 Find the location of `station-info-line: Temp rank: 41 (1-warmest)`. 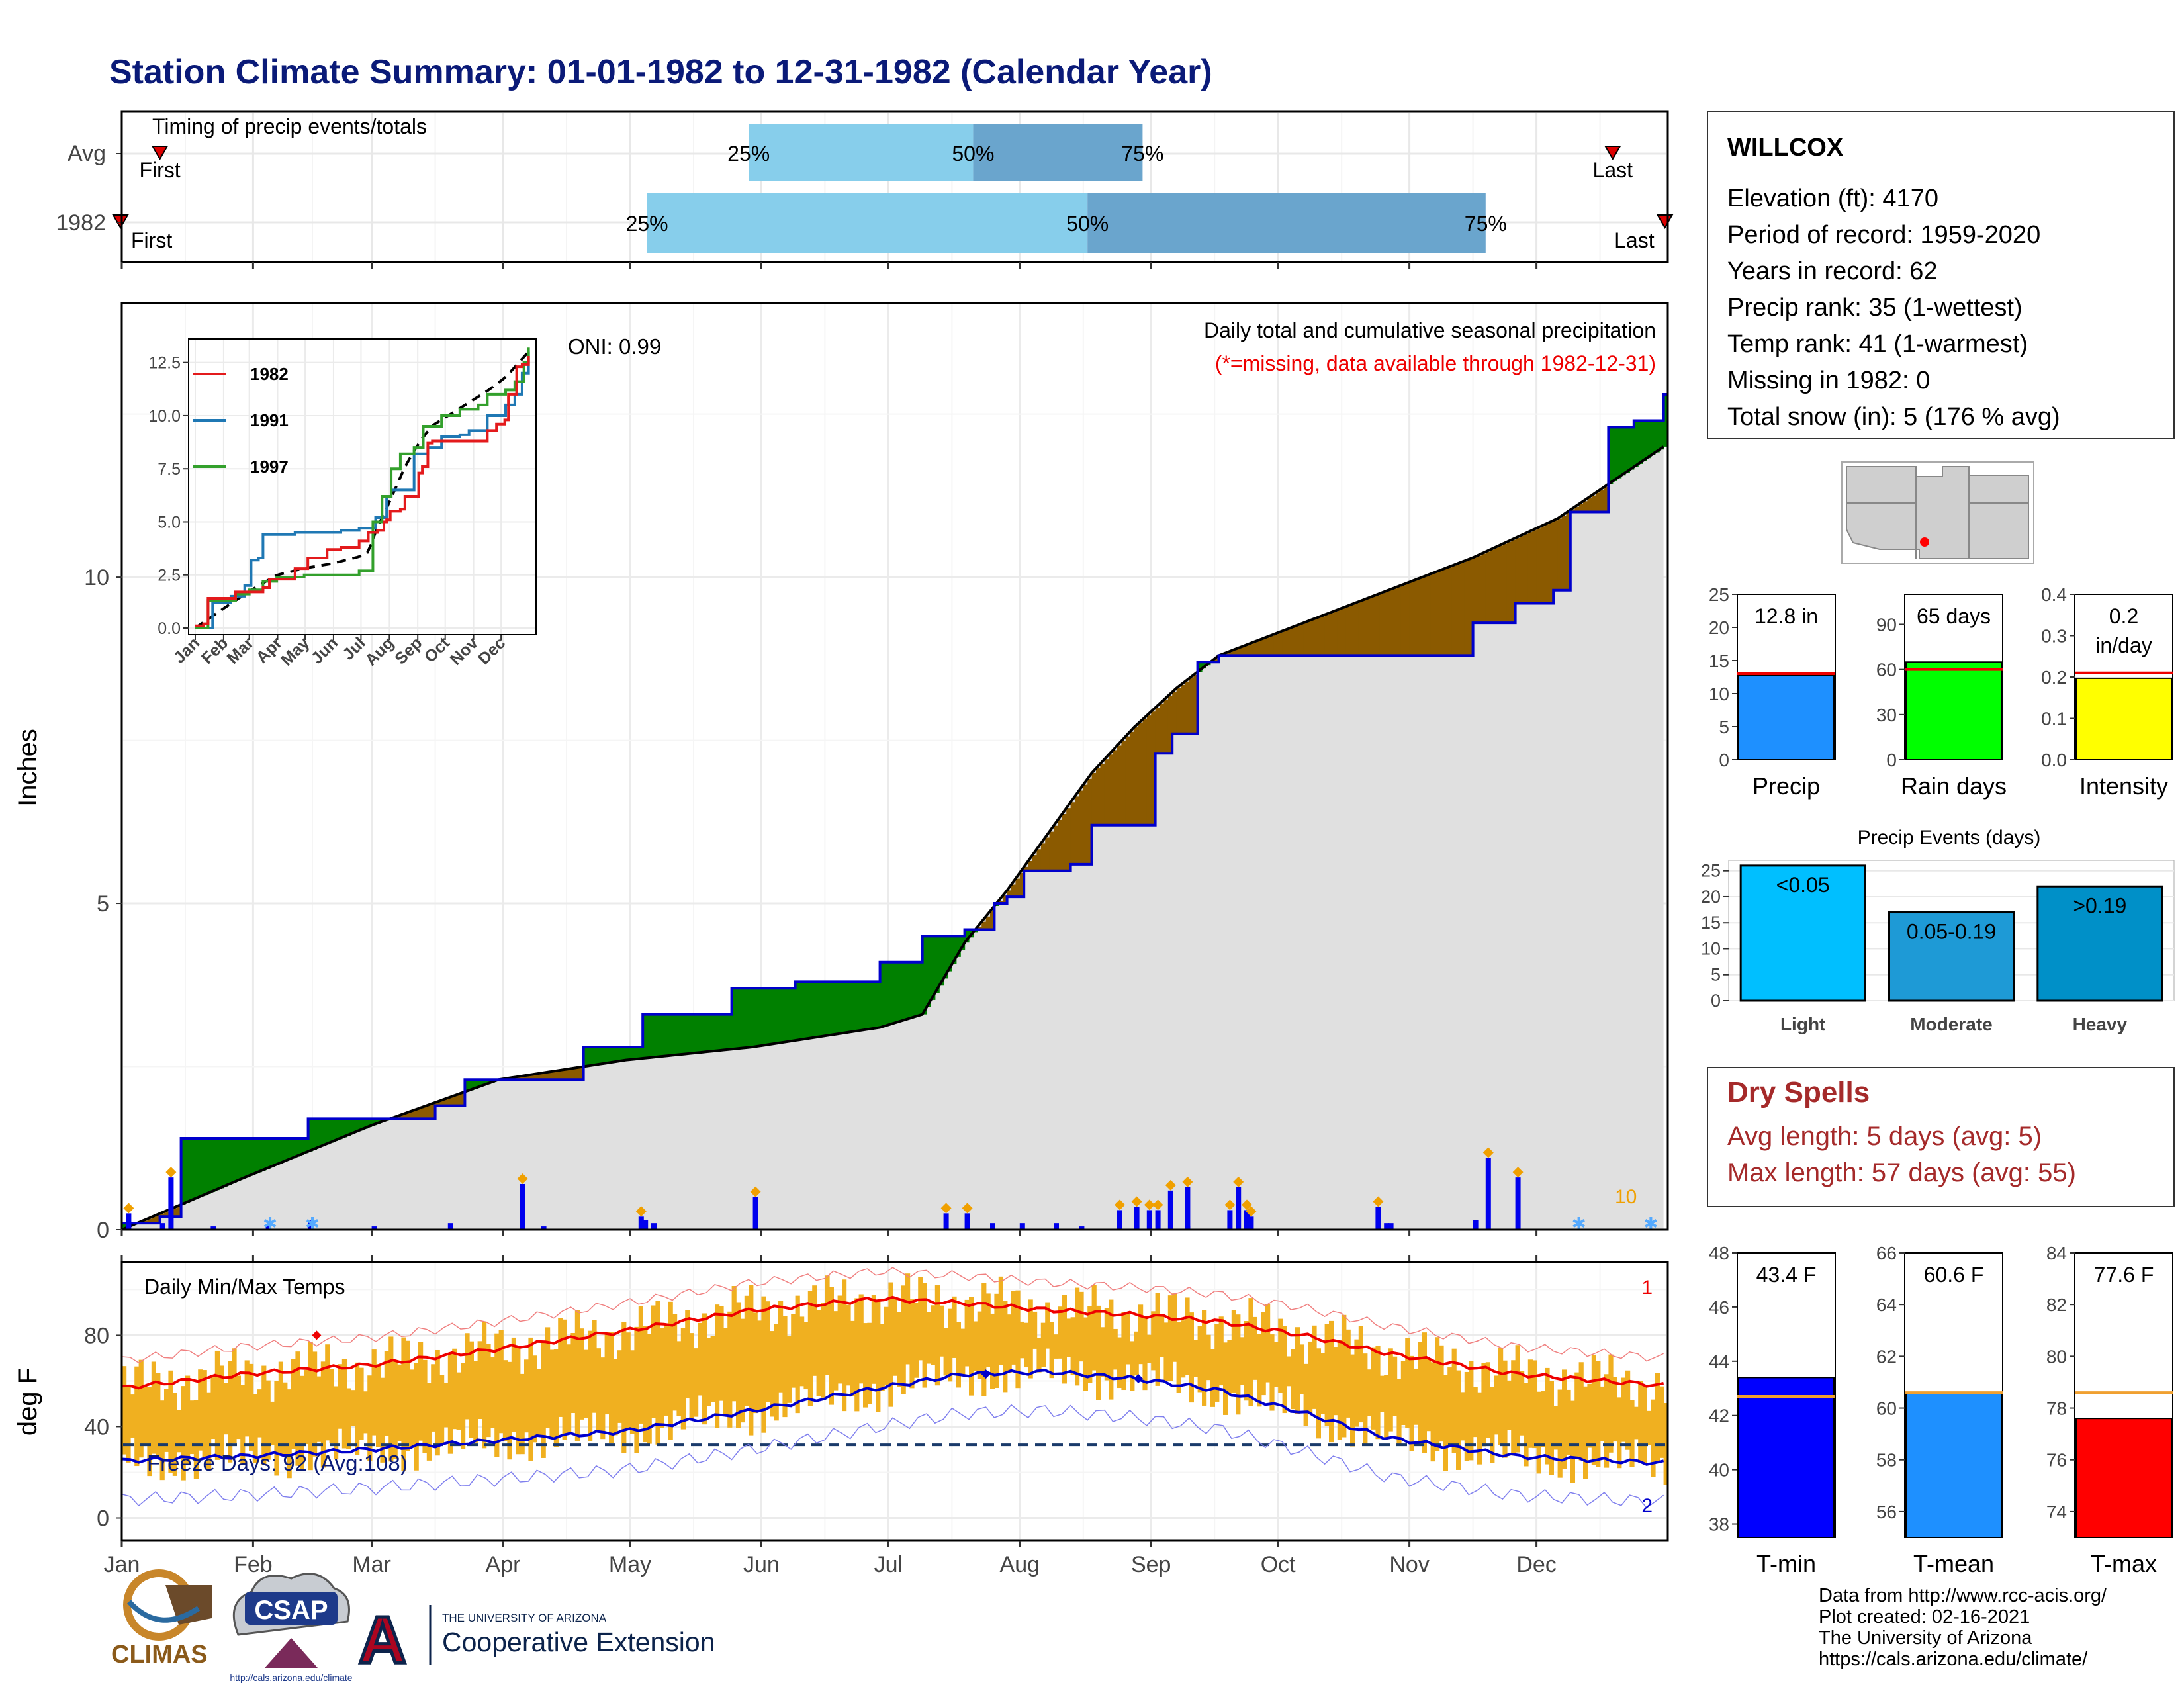

station-info-line: Temp rank: 41 (1-warmest) is located at coordinates (1877, 344).